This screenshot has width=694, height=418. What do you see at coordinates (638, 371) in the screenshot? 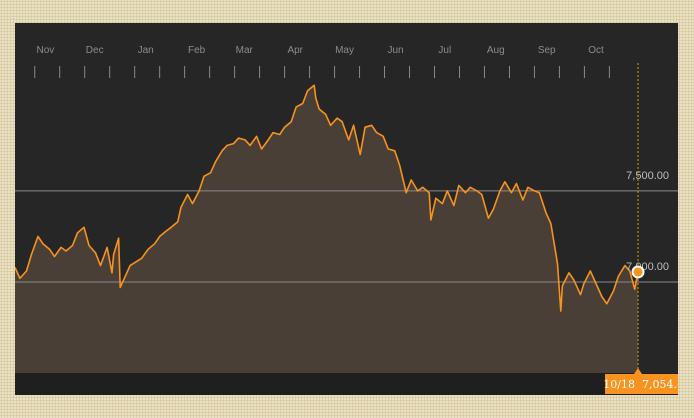
I see `readout-pointer` at bounding box center [638, 371].